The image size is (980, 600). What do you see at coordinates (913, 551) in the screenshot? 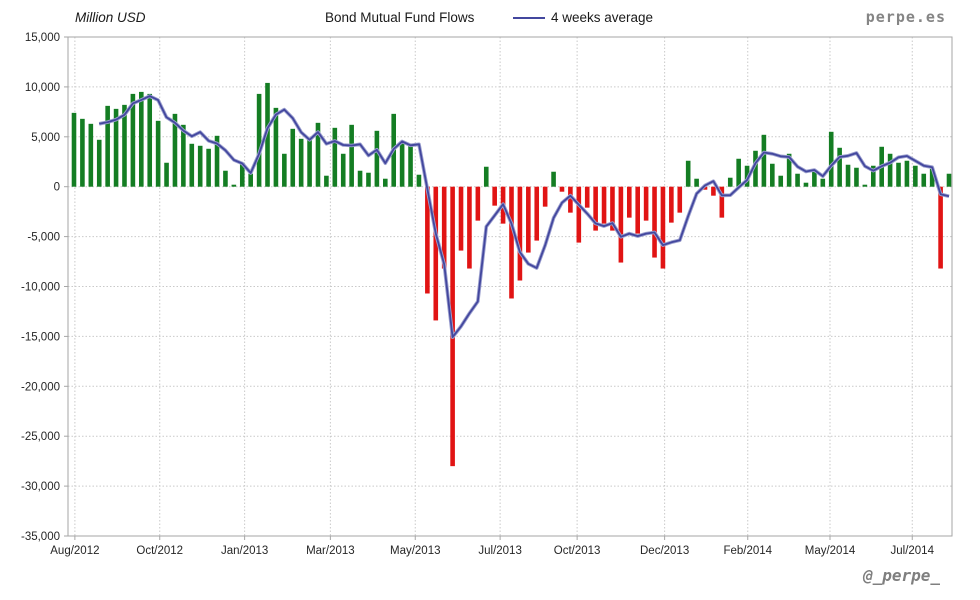
I see `x-tick-label: Jul/2014` at bounding box center [913, 551].